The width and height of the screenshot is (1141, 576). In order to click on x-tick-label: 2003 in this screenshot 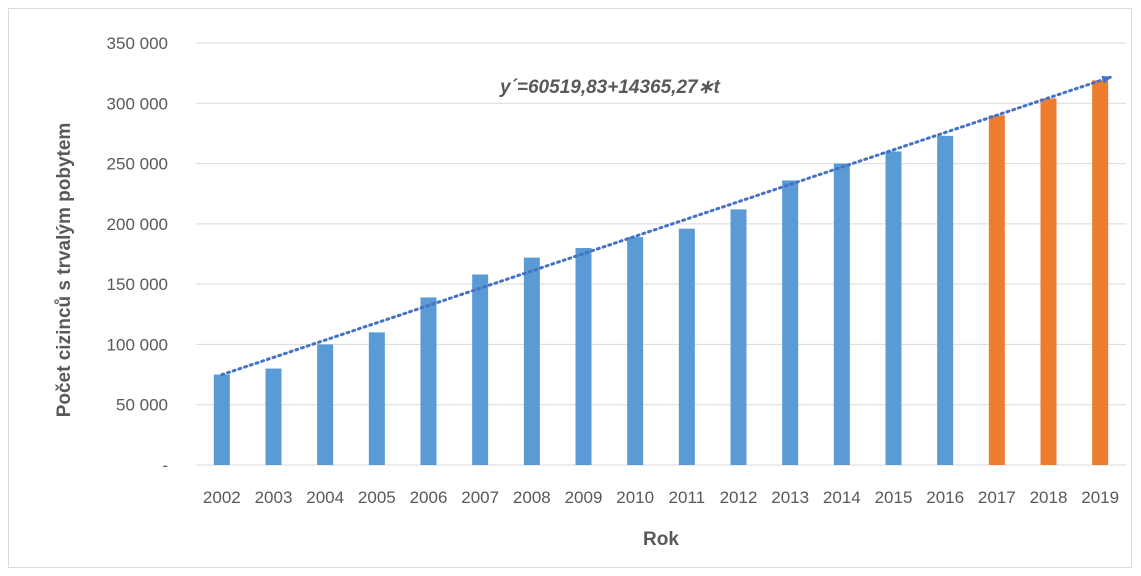, I will do `click(274, 497)`.